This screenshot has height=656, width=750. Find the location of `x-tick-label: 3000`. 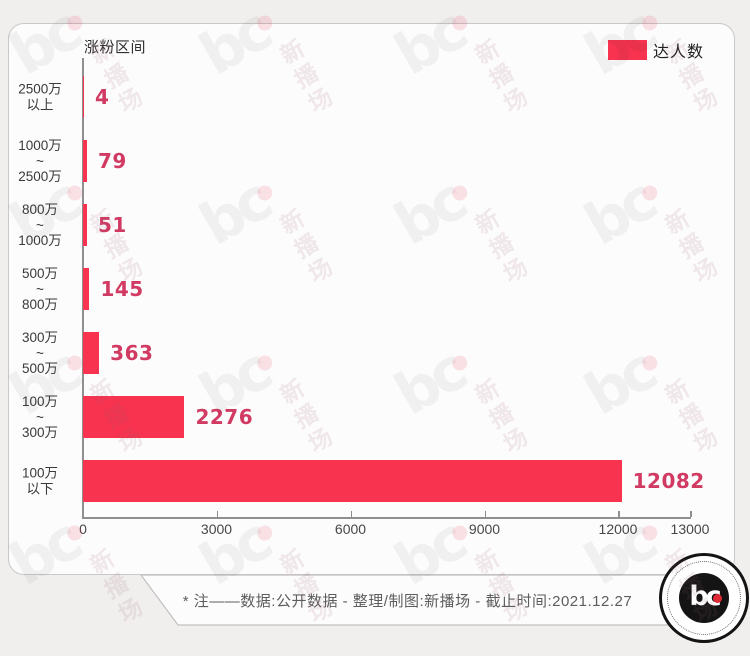

x-tick-label: 3000 is located at coordinates (216, 529).